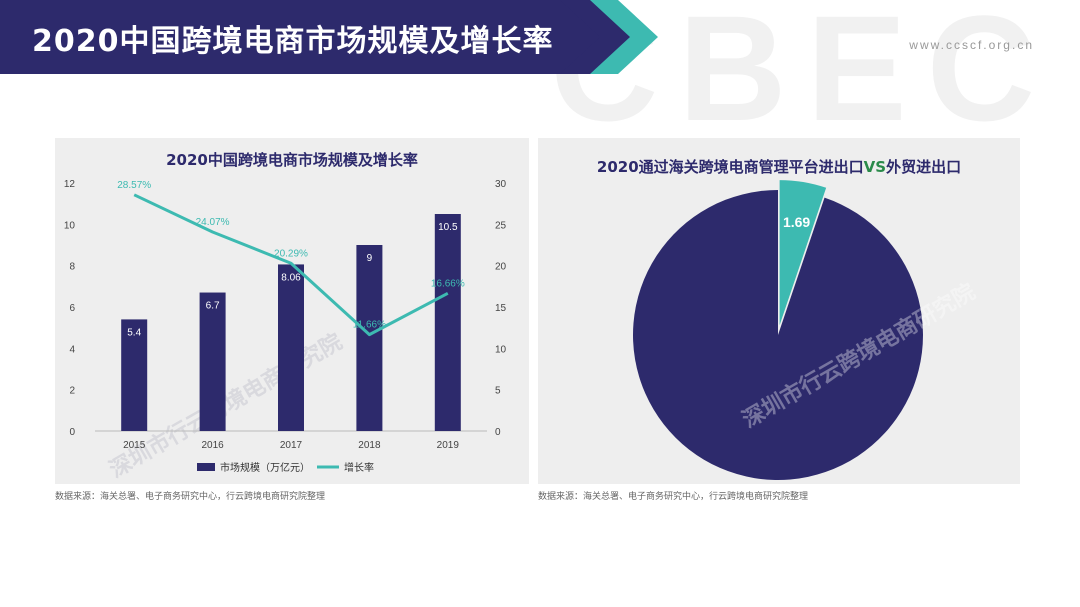 This screenshot has width=1080, height=607. I want to click on header-chevron-accent, so click(609, 37).